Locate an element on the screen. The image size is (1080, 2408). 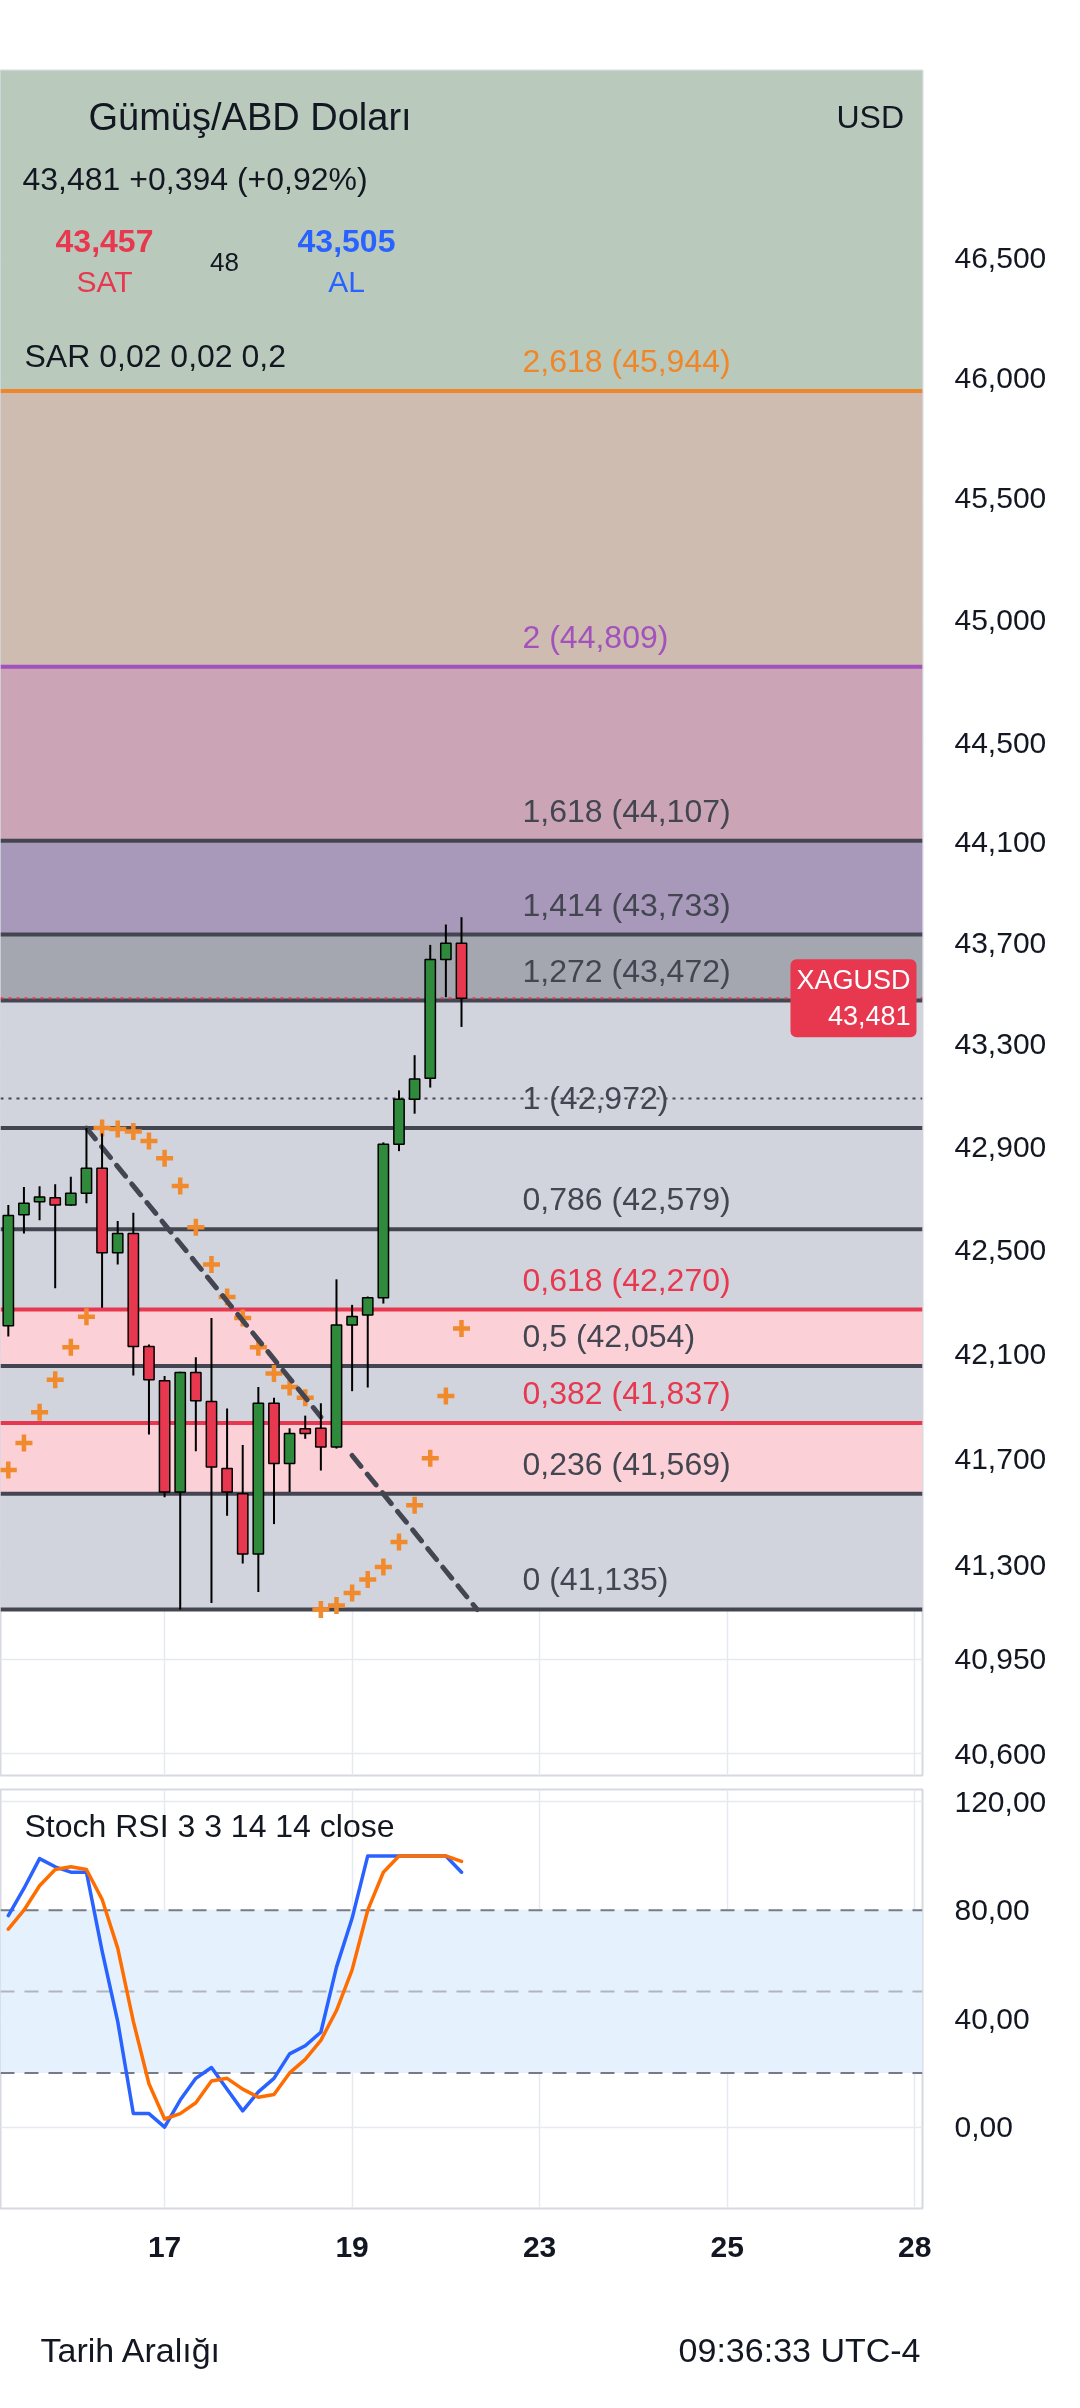
ref-line-label: 0,5 (42,054) is located at coordinates (609, 1336).